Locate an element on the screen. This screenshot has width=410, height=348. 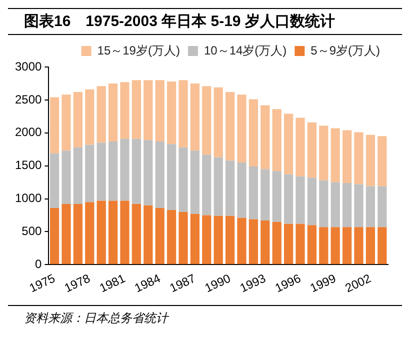
x-tick-label: 1996 is located at coordinates (288, 283).